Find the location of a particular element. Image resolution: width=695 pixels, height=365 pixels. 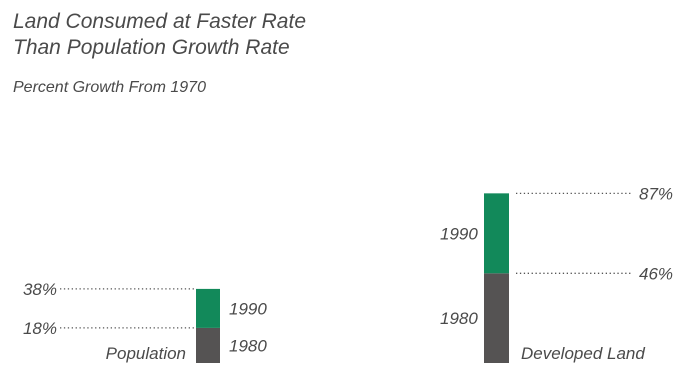

bar-segment-1-1990 is located at coordinates (496, 233).